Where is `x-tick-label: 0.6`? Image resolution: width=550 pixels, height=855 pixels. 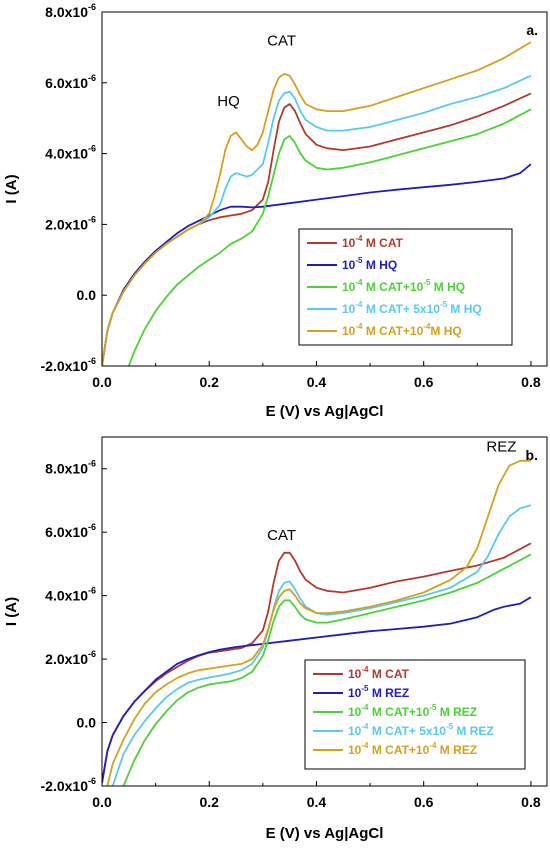 x-tick-label: 0.6 is located at coordinates (424, 802).